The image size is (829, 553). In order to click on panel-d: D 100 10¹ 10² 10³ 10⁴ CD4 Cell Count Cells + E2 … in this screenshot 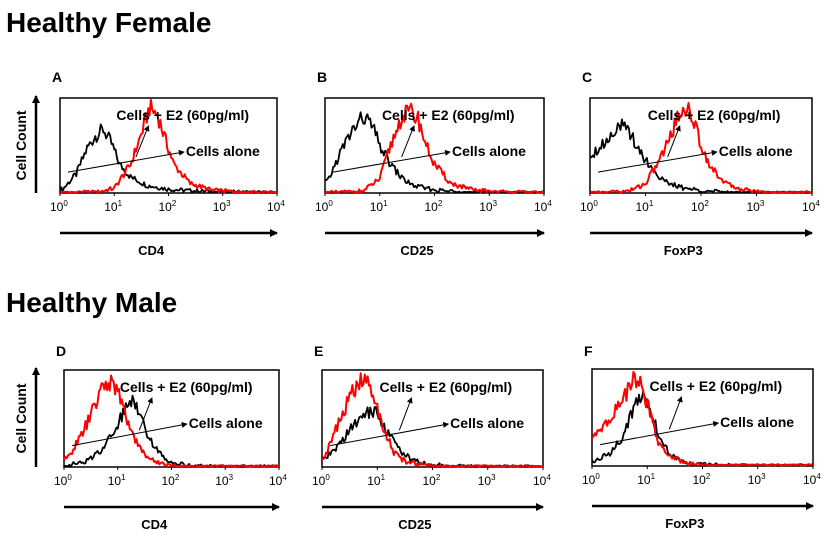, I will do `click(150, 437)`.